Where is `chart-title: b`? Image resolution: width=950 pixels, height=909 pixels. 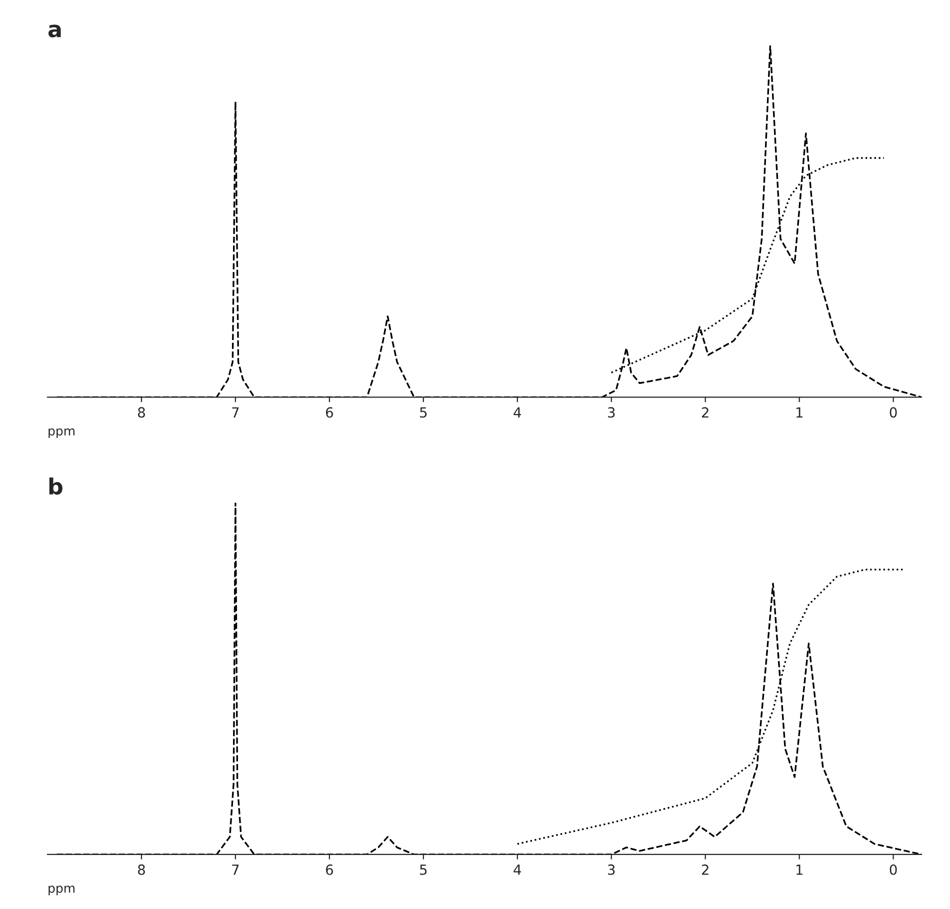 chart-title: b is located at coordinates (55, 486).